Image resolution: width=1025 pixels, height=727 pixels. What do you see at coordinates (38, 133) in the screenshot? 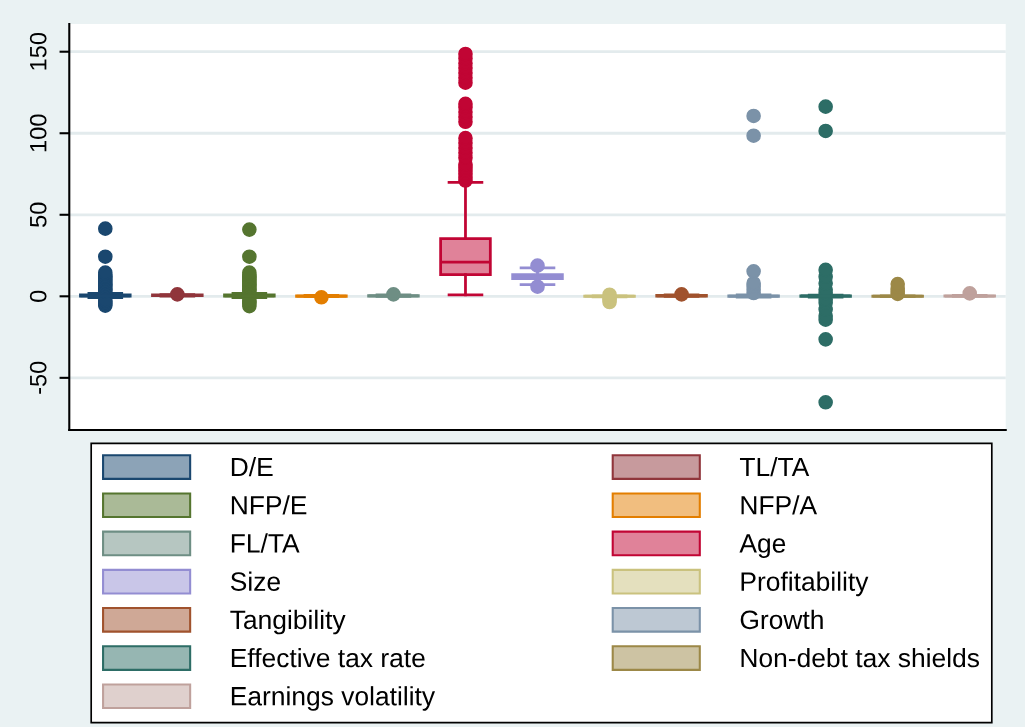
I see `y-tick-label: 100` at bounding box center [38, 133].